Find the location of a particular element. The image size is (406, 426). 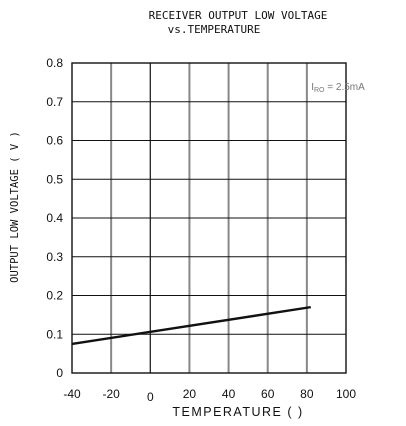

chart-title-line1: RECEIVER OUTPUT LOW VOLTAGE is located at coordinates (238, 15).